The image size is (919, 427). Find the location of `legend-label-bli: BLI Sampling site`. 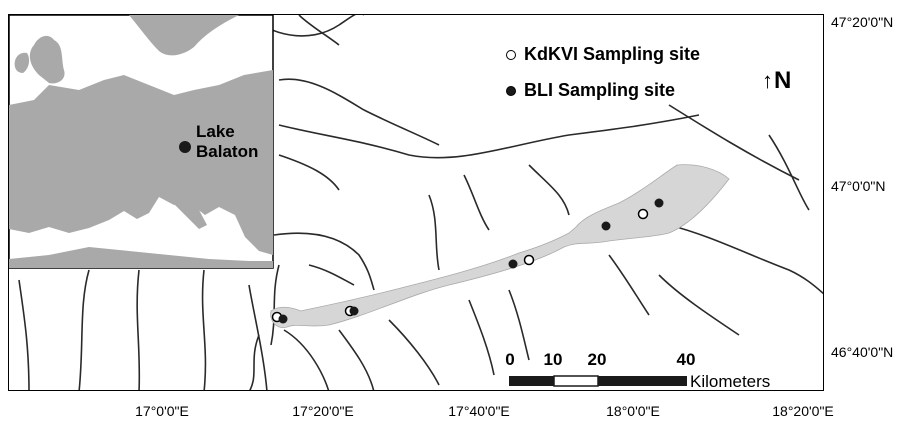

legend-label-bli: BLI Sampling site is located at coordinates (600, 90).